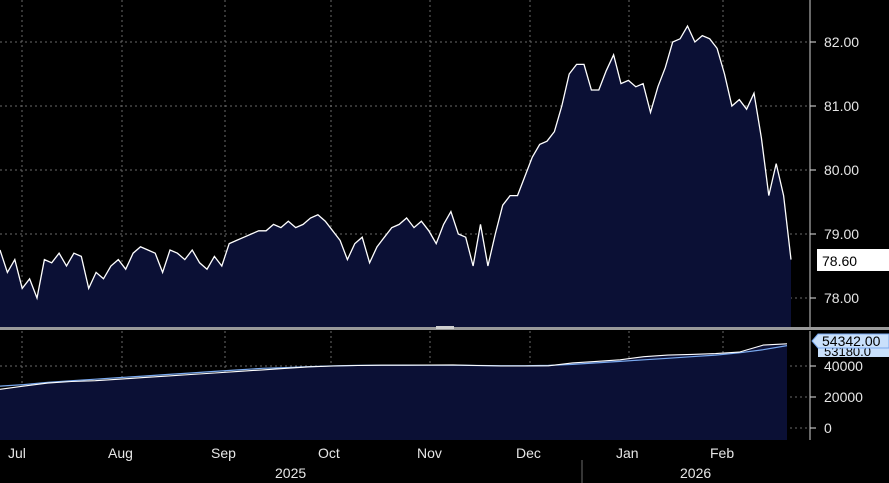 This screenshot has width=889, height=483. What do you see at coordinates (394, 366) in the screenshot?
I see `volume-series-1-line` at bounding box center [394, 366].